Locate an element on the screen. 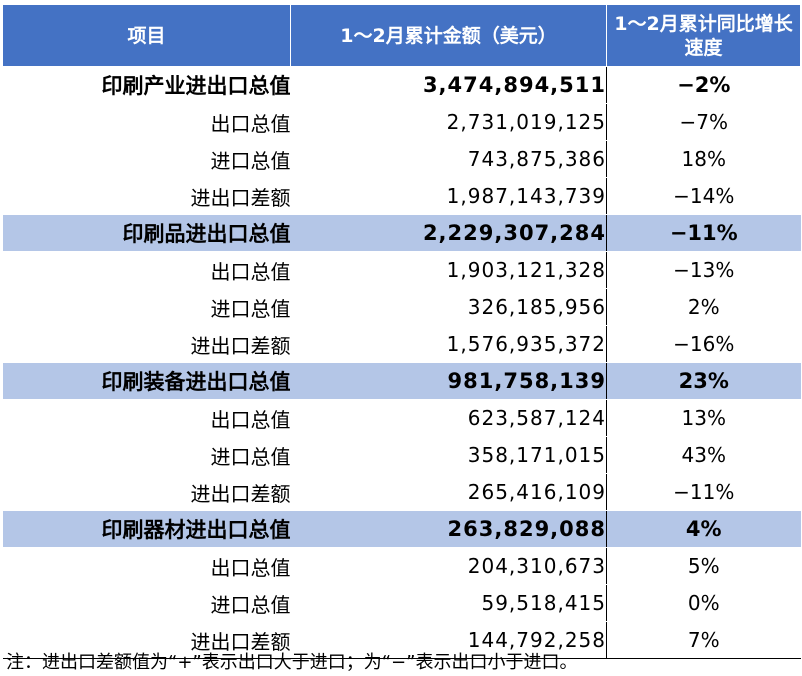  row-growth-cell: −16% is located at coordinates (703, 344).